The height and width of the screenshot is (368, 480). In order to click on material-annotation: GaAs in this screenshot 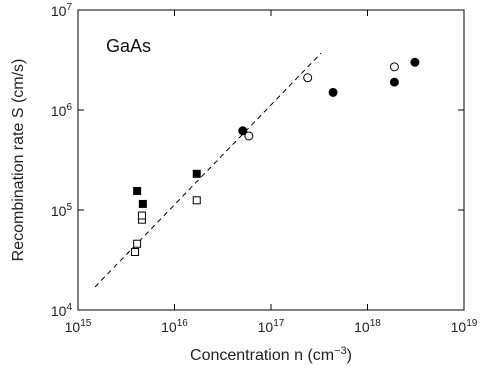, I will do `click(128, 46)`.